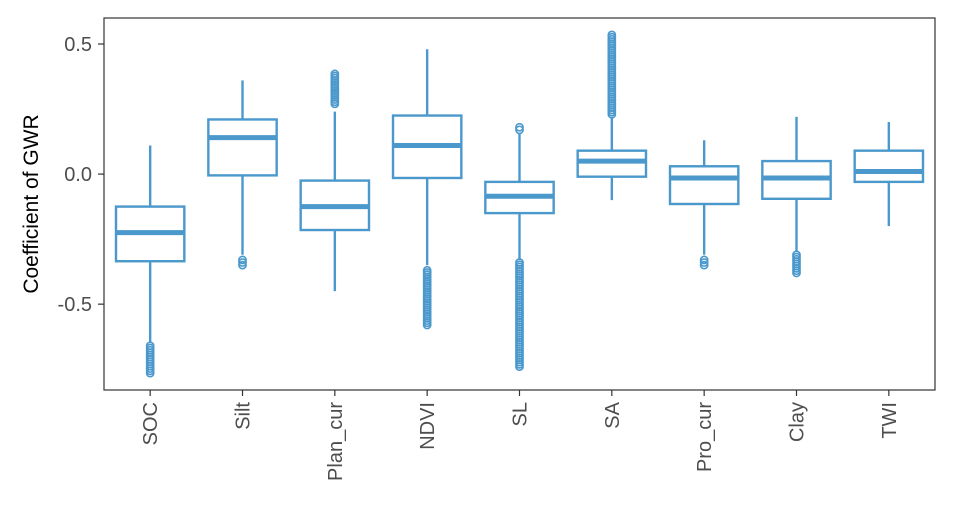 The image size is (953, 520). What do you see at coordinates (75, 305) in the screenshot?
I see `y-tick-label: -0.5` at bounding box center [75, 305].